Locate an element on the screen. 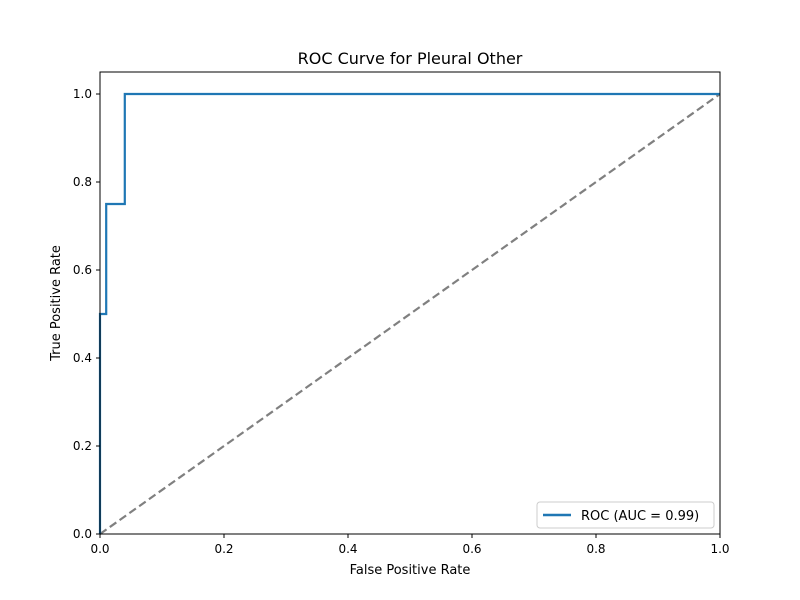 The height and width of the screenshot is (600, 800). legend-box is located at coordinates (625, 515).